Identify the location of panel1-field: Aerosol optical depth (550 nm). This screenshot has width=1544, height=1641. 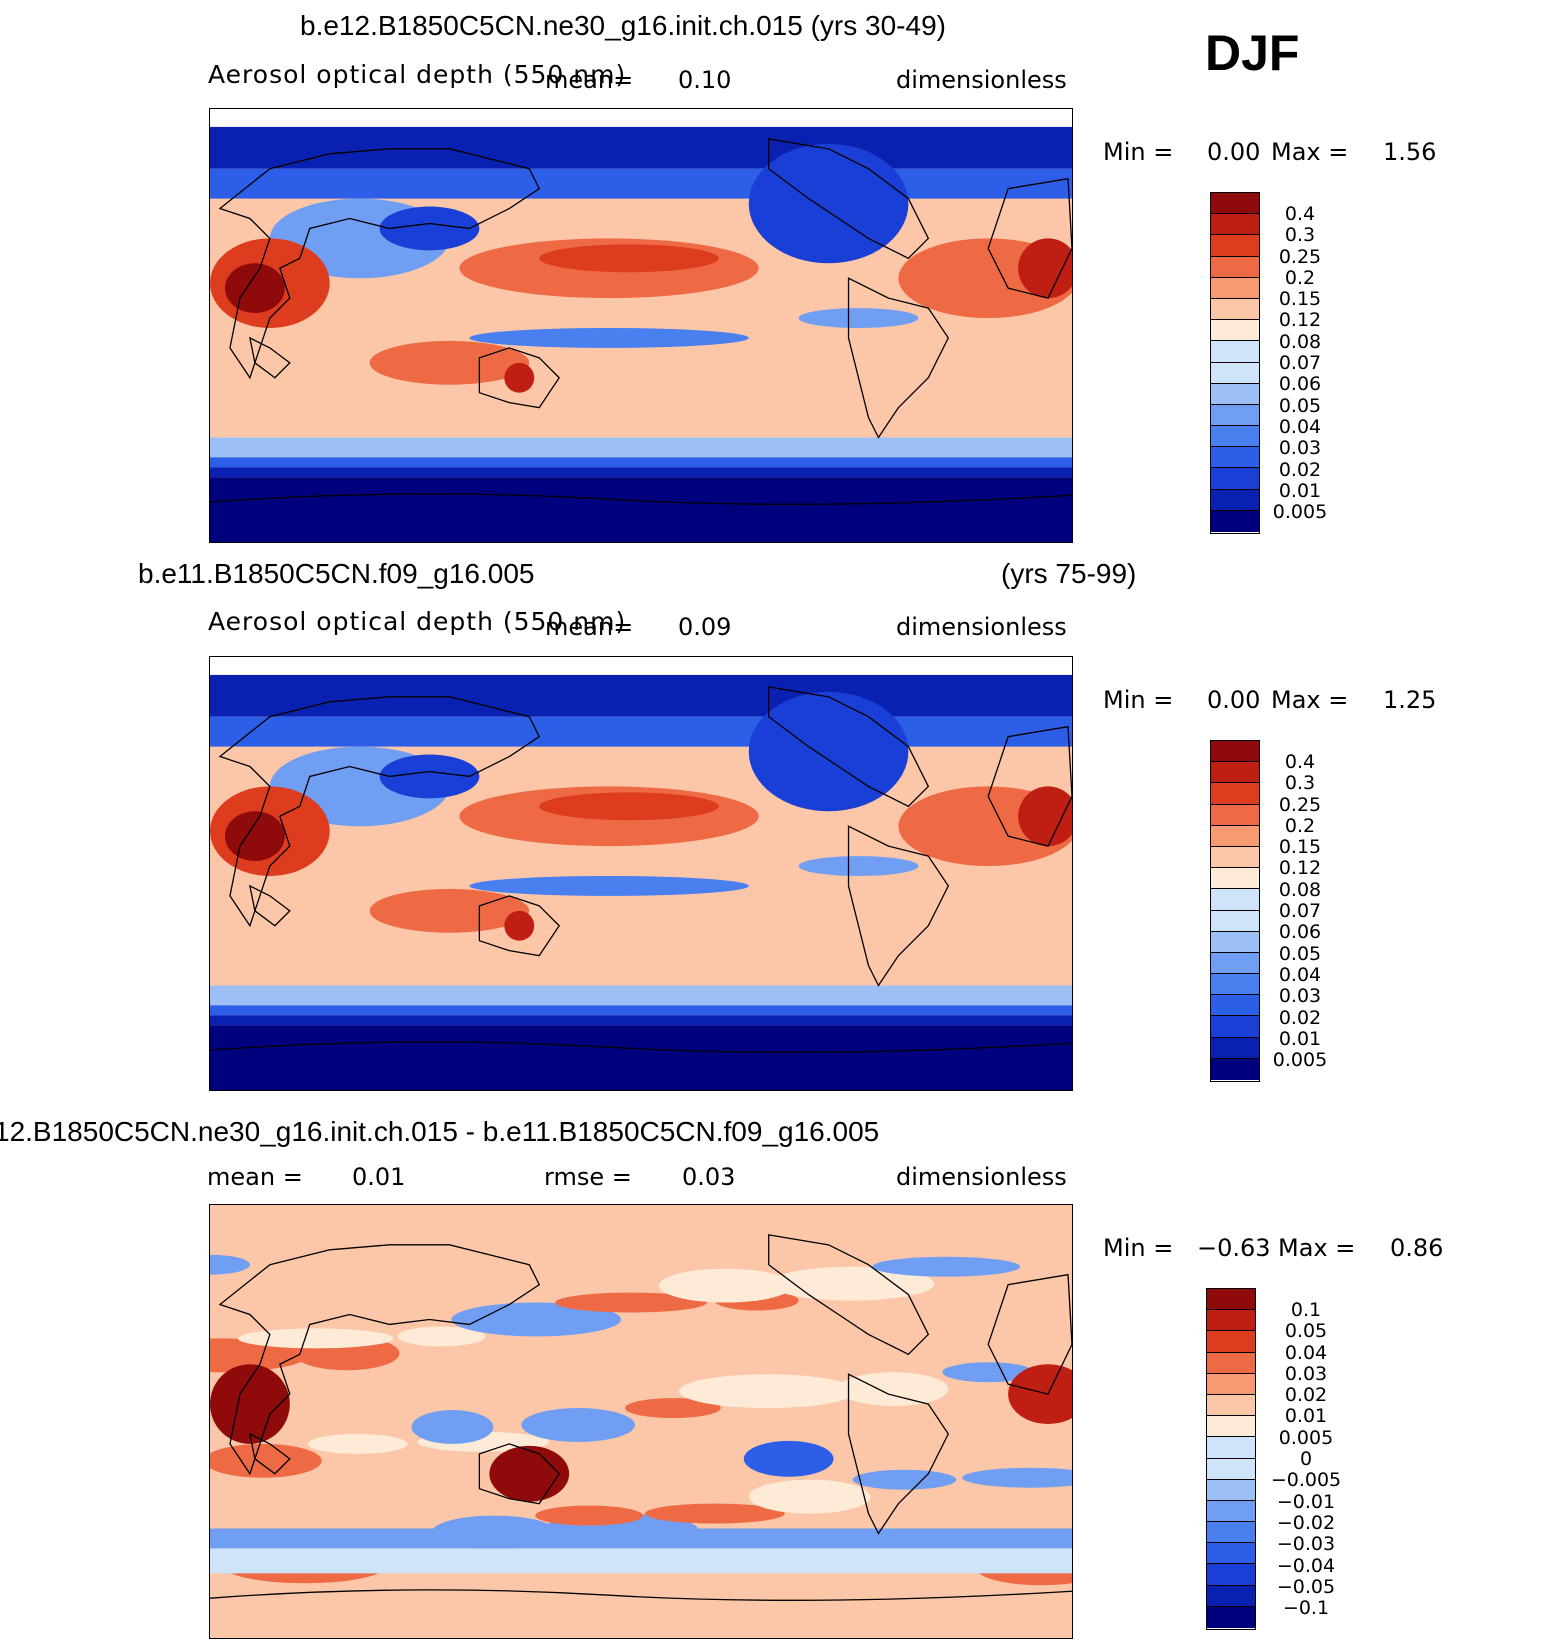
(417, 74).